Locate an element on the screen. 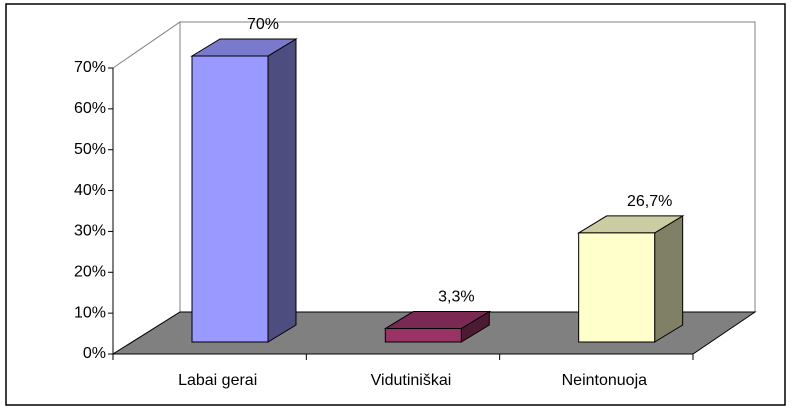  x-tick-label: Labai gerai is located at coordinates (217, 380).